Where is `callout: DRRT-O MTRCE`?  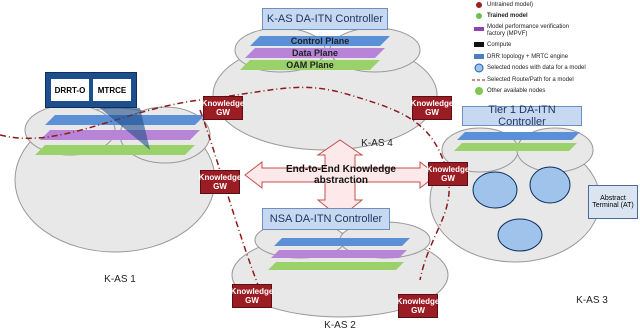
callout: DRRT-O MTRCE is located at coordinates (91, 90).